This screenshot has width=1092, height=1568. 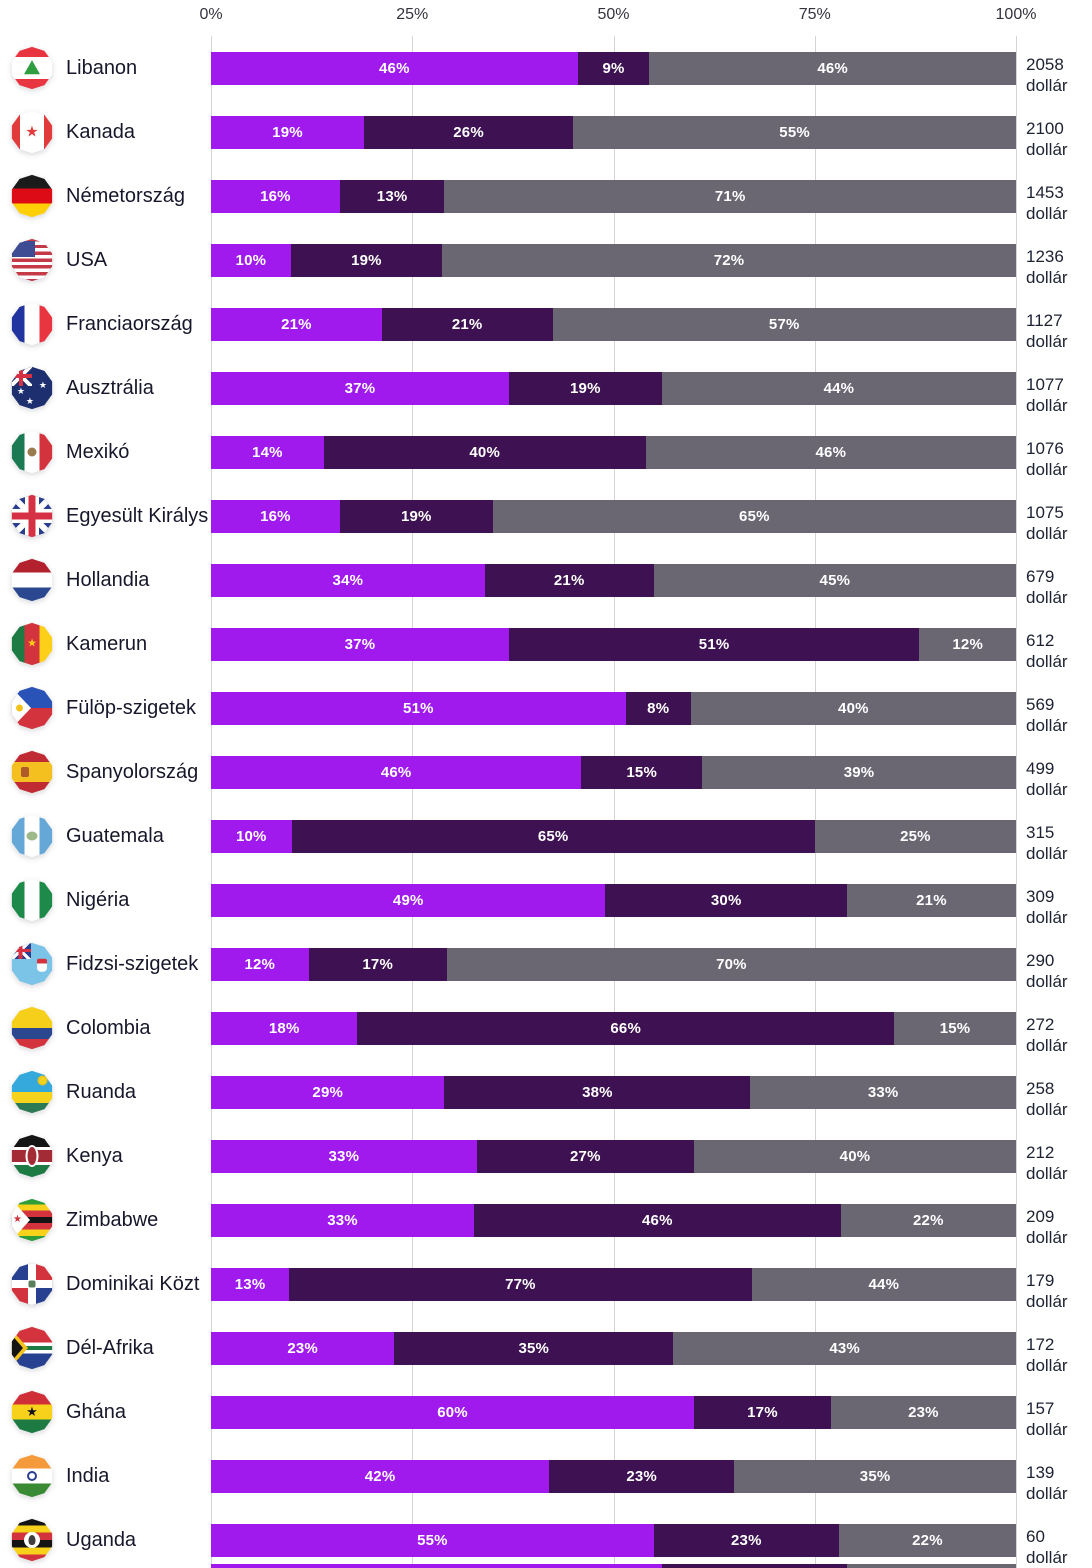 I want to click on flag-nigeria-icon, so click(x=32, y=900).